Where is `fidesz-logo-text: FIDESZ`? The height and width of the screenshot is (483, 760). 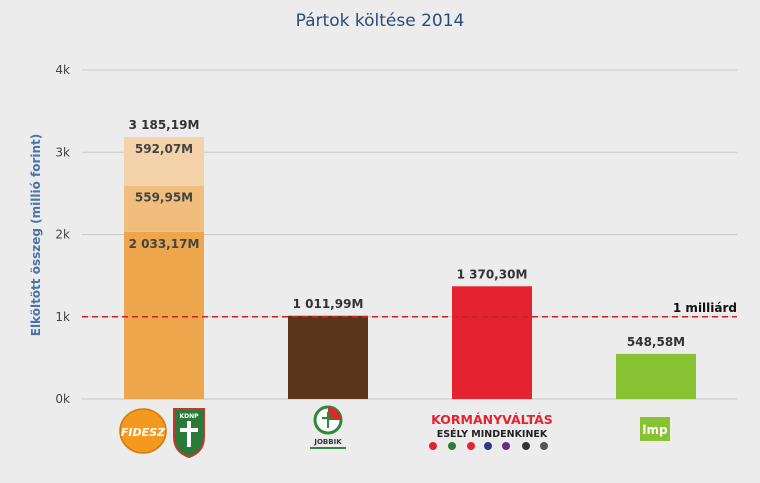 fidesz-logo-text: FIDESZ is located at coordinates (143, 432).